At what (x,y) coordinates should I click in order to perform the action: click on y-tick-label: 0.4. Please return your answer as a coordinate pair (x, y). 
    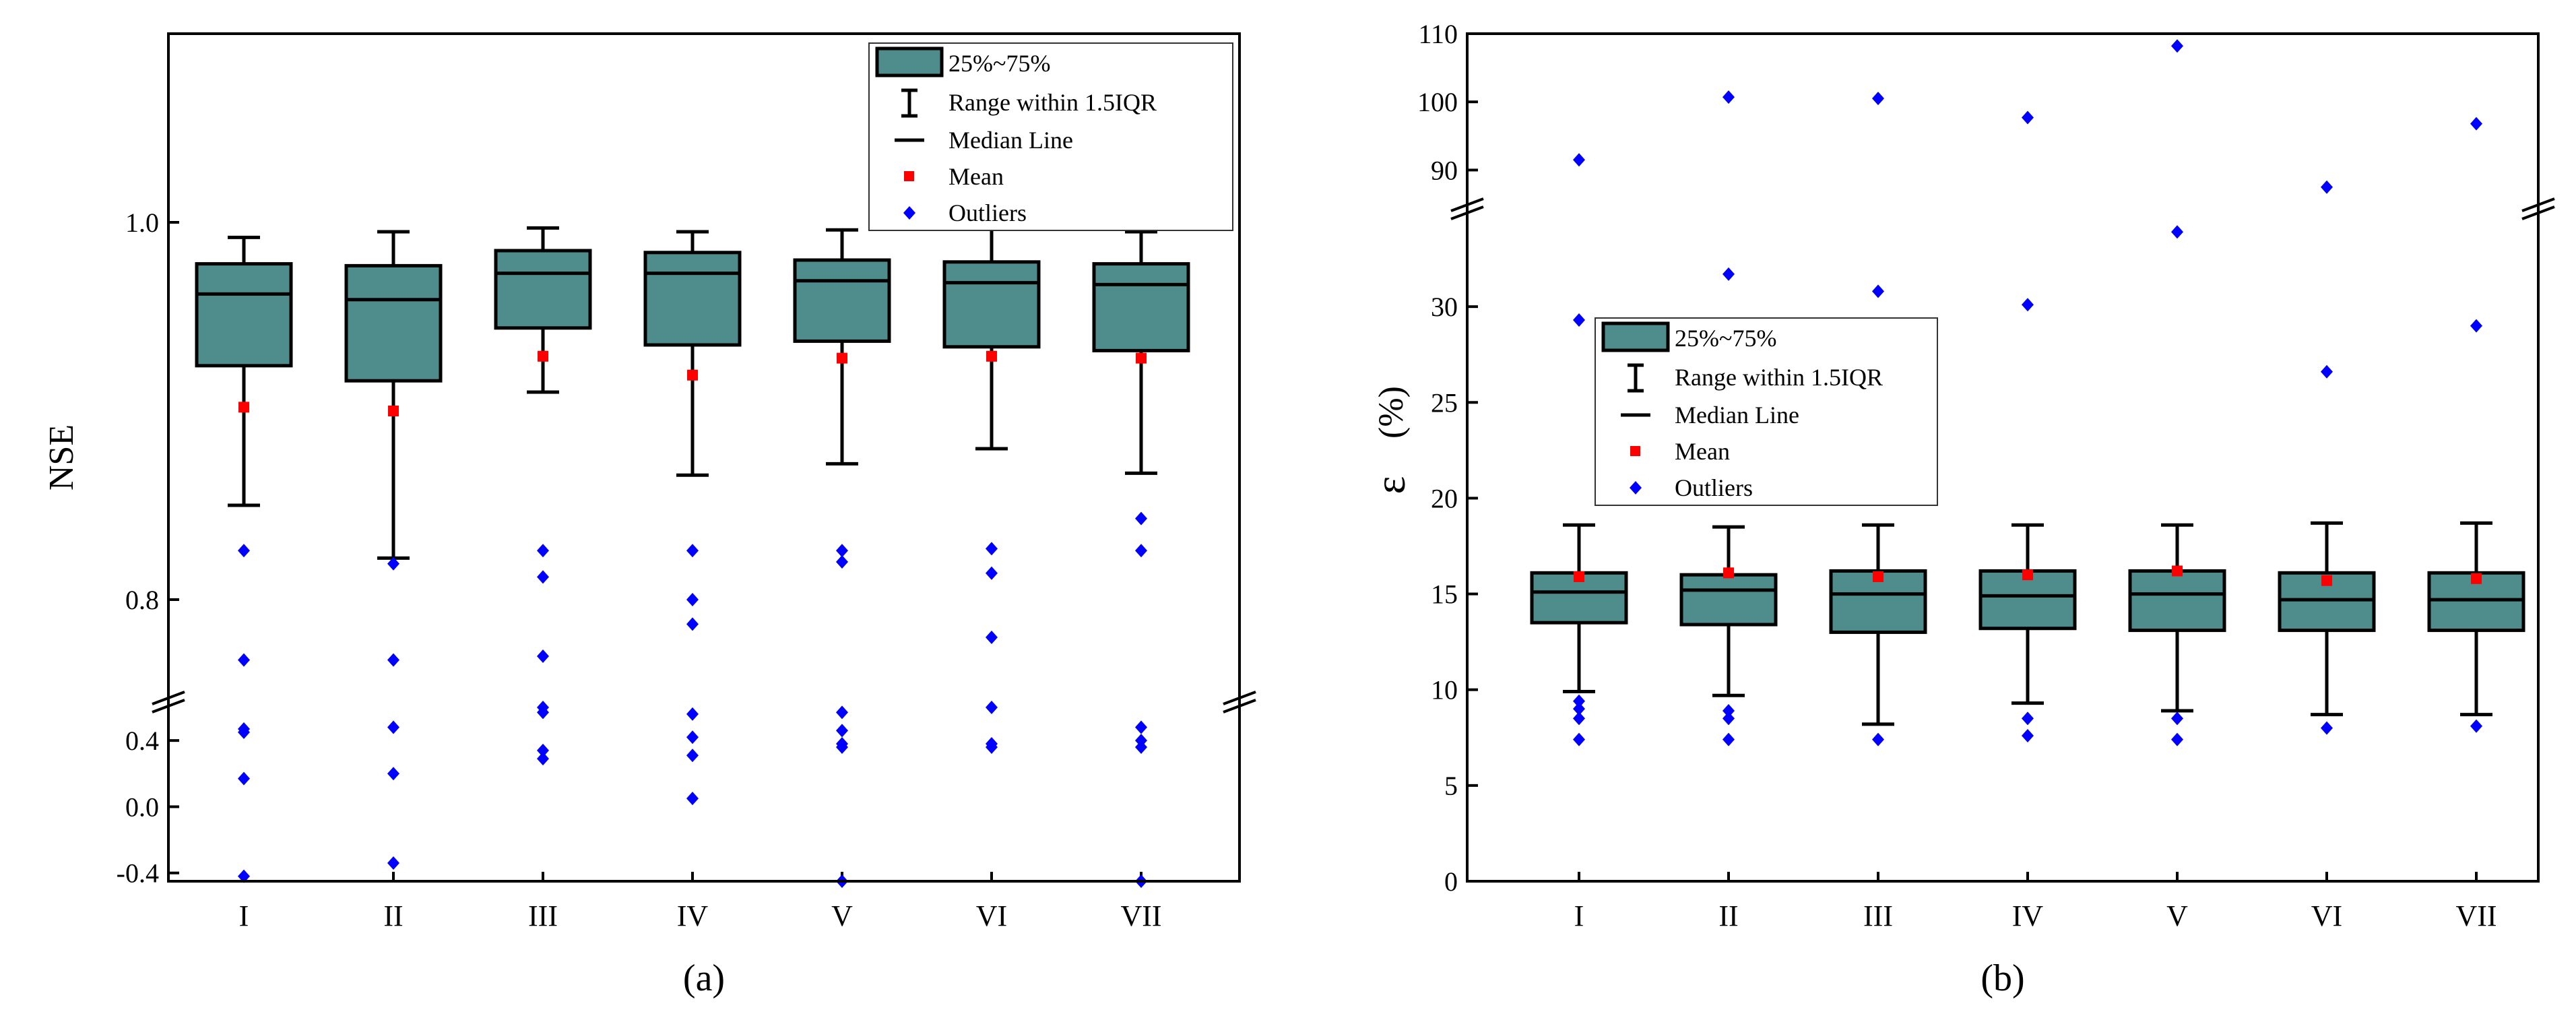
    Looking at the image, I should click on (142, 741).